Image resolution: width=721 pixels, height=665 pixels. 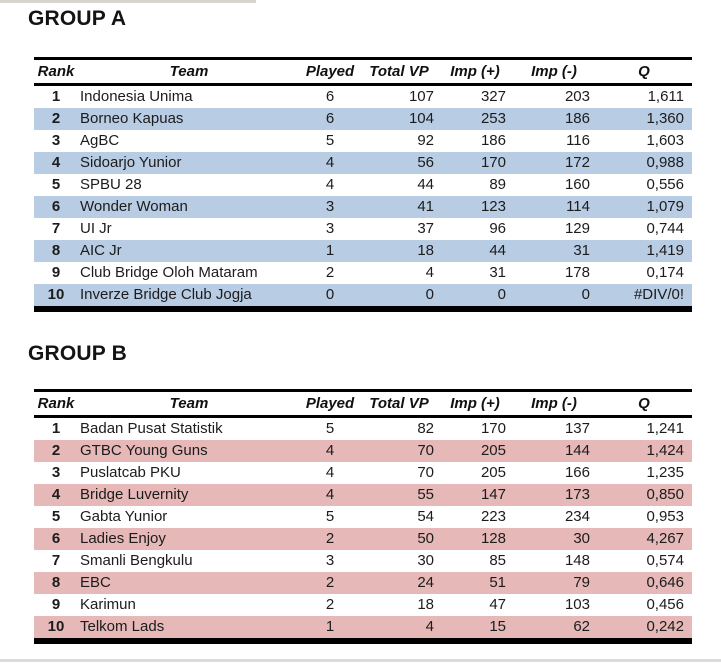 What do you see at coordinates (363, 141) in the screenshot?
I see `table-row: 3 AgBC 5 92 186 116 1,603` at bounding box center [363, 141].